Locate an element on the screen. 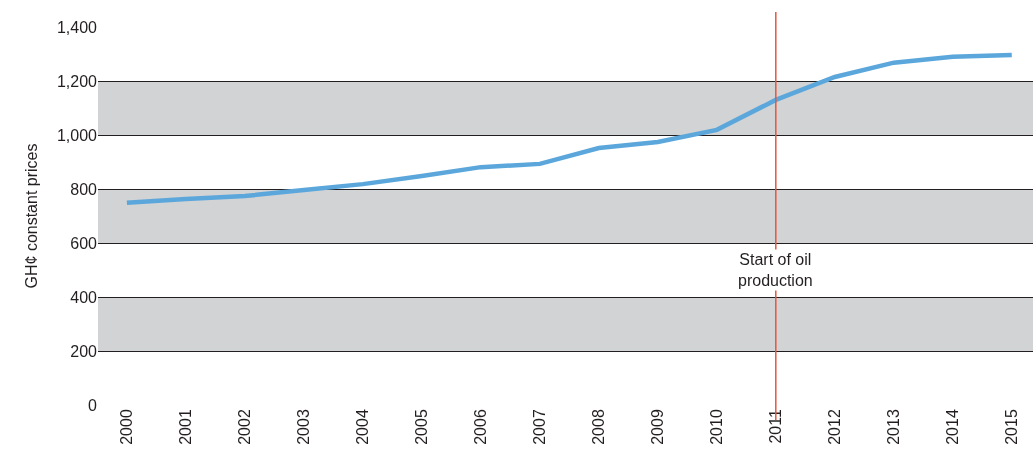  x-tick-label: 2014 is located at coordinates (952, 427).